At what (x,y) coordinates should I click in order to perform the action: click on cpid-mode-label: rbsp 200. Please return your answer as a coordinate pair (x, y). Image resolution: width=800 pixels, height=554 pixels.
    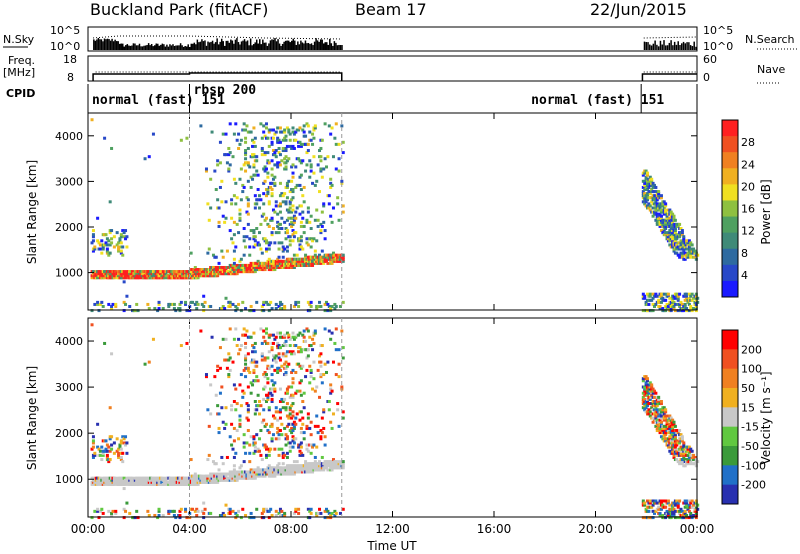
    Looking at the image, I should click on (225, 90).